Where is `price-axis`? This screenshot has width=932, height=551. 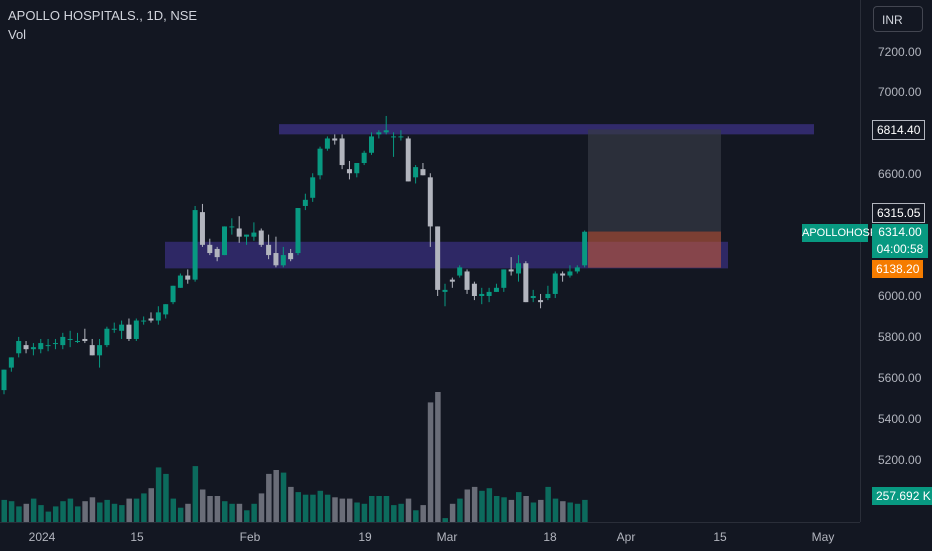
price-axis is located at coordinates (896, 261).